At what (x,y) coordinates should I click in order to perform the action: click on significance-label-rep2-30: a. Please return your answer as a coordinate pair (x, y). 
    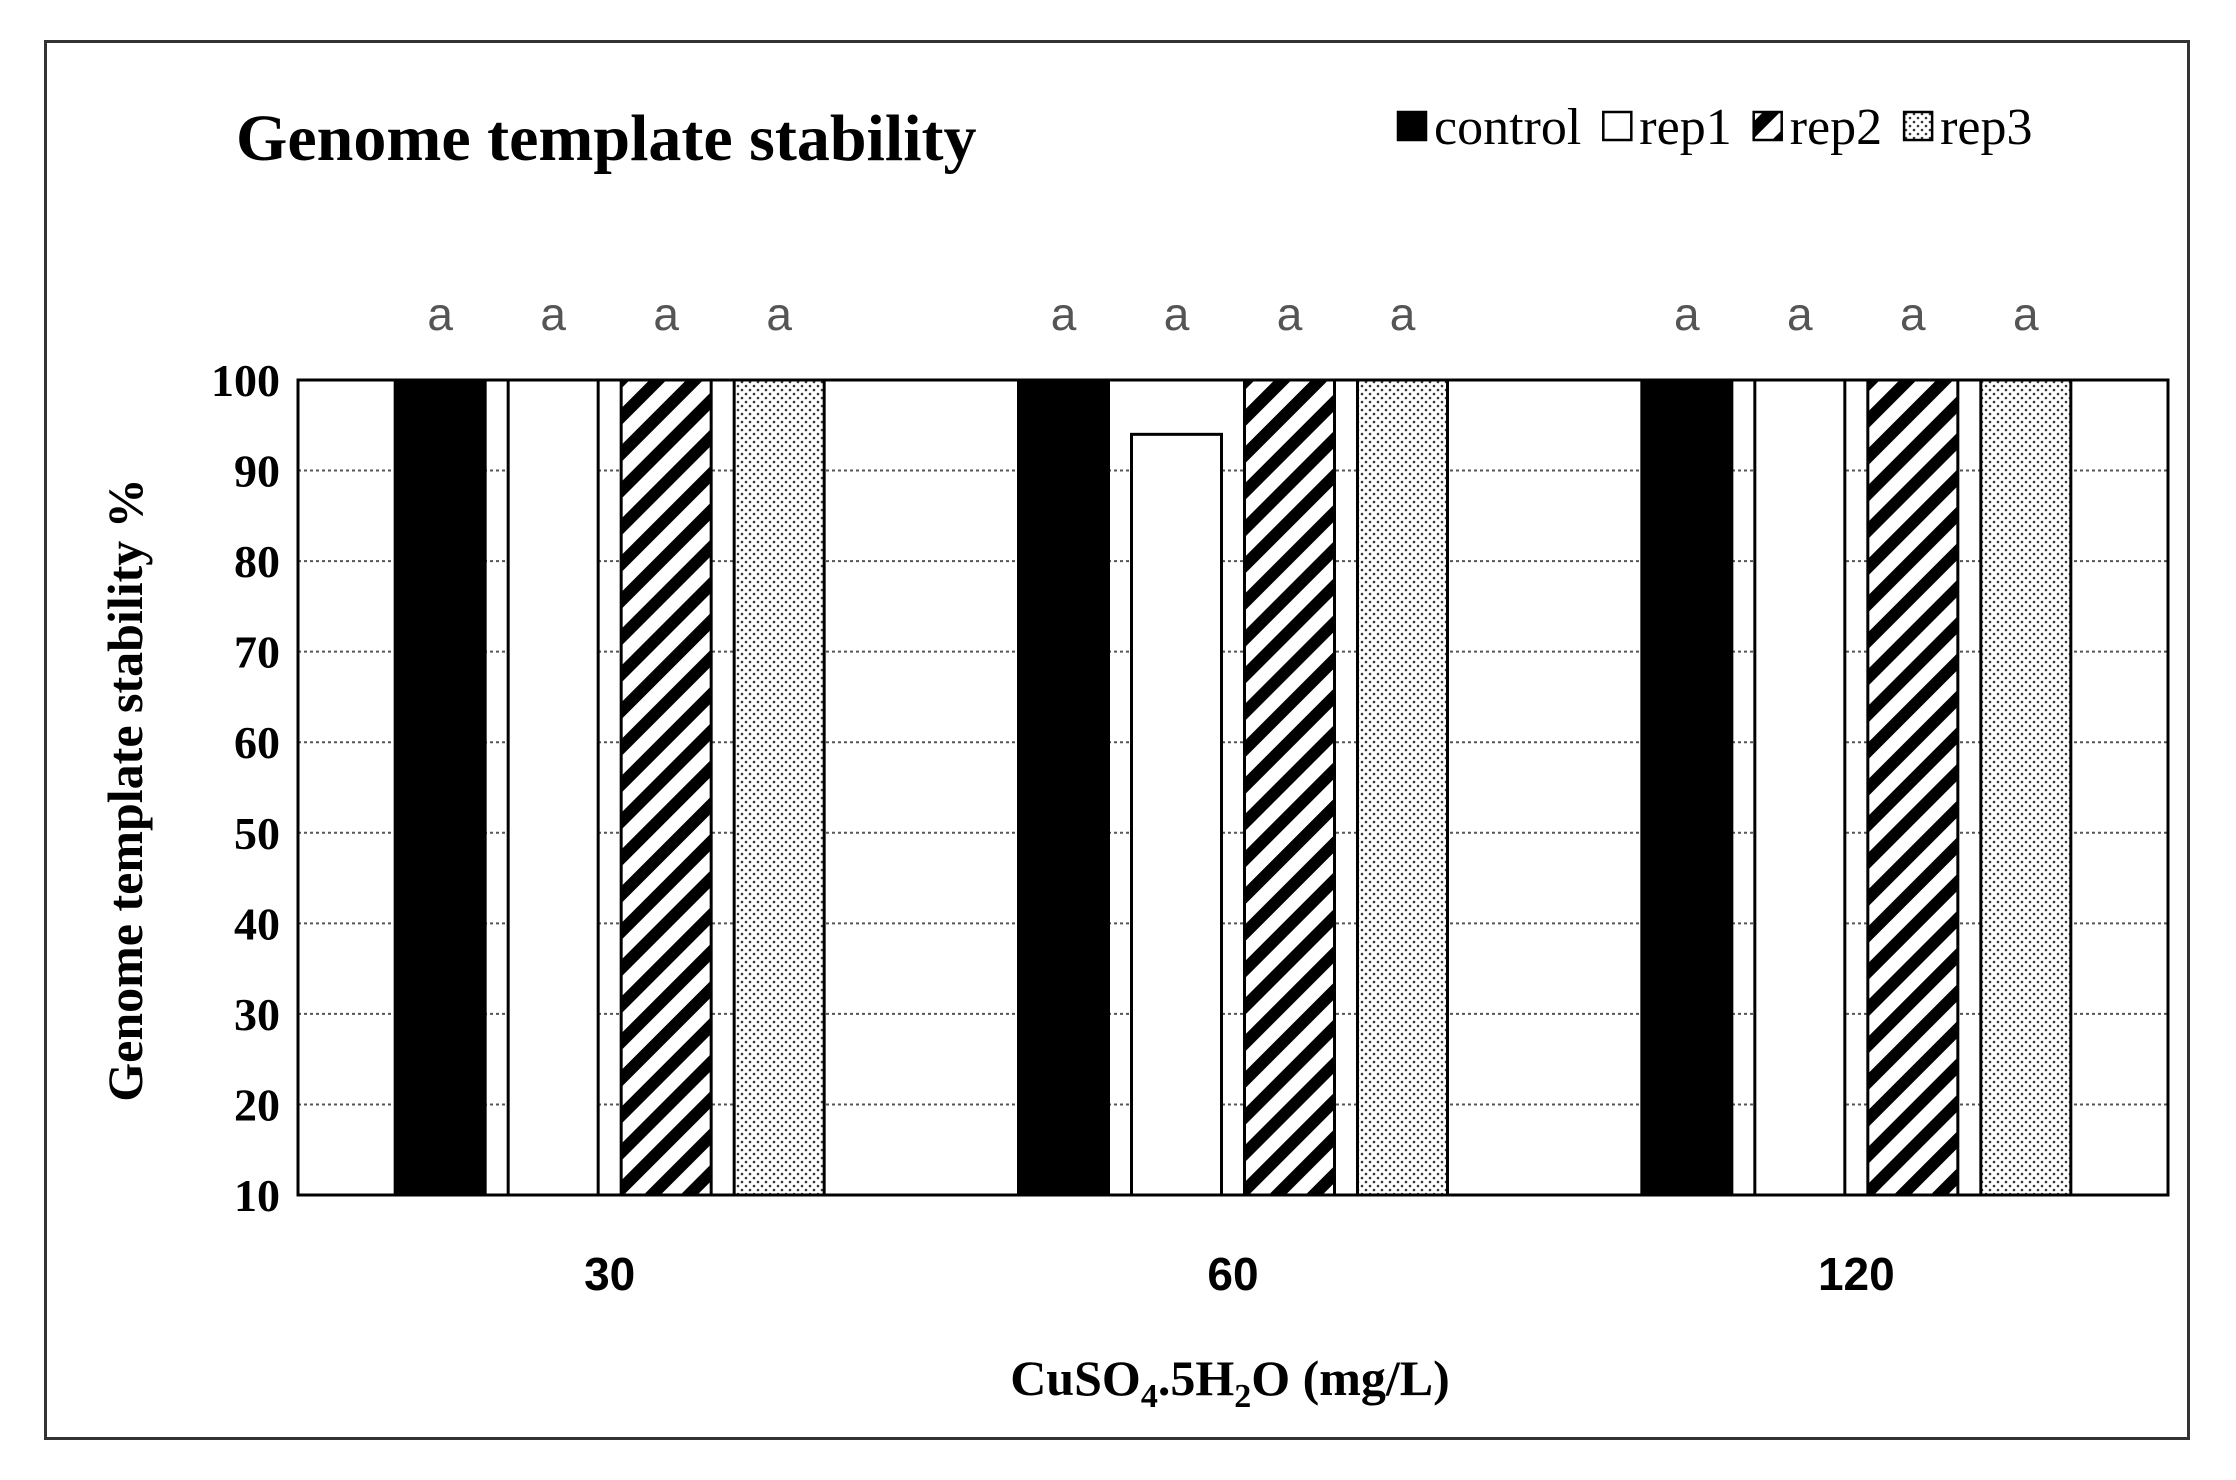
    Looking at the image, I should click on (666, 314).